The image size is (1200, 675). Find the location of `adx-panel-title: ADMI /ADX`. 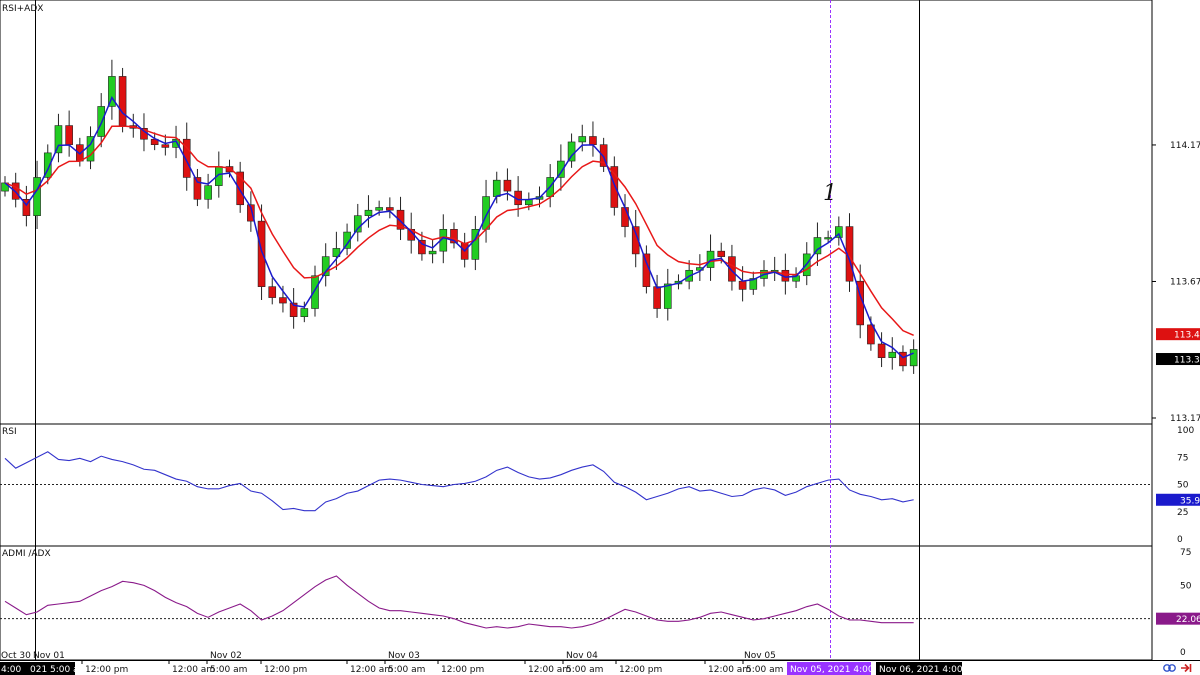

adx-panel-title: ADMI /ADX is located at coordinates (26, 554).